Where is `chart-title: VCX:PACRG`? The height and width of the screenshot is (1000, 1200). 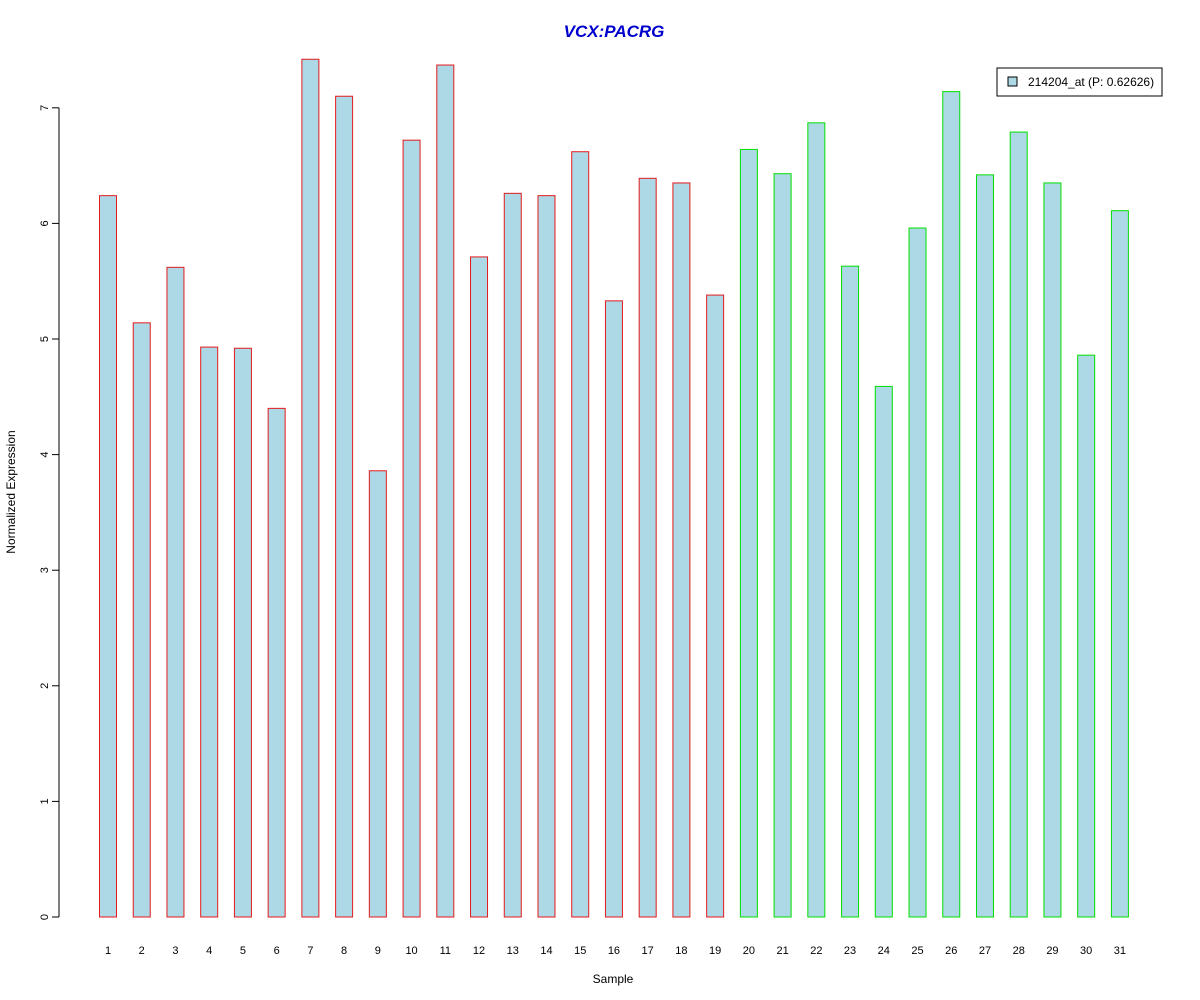 chart-title: VCX:PACRG is located at coordinates (614, 31).